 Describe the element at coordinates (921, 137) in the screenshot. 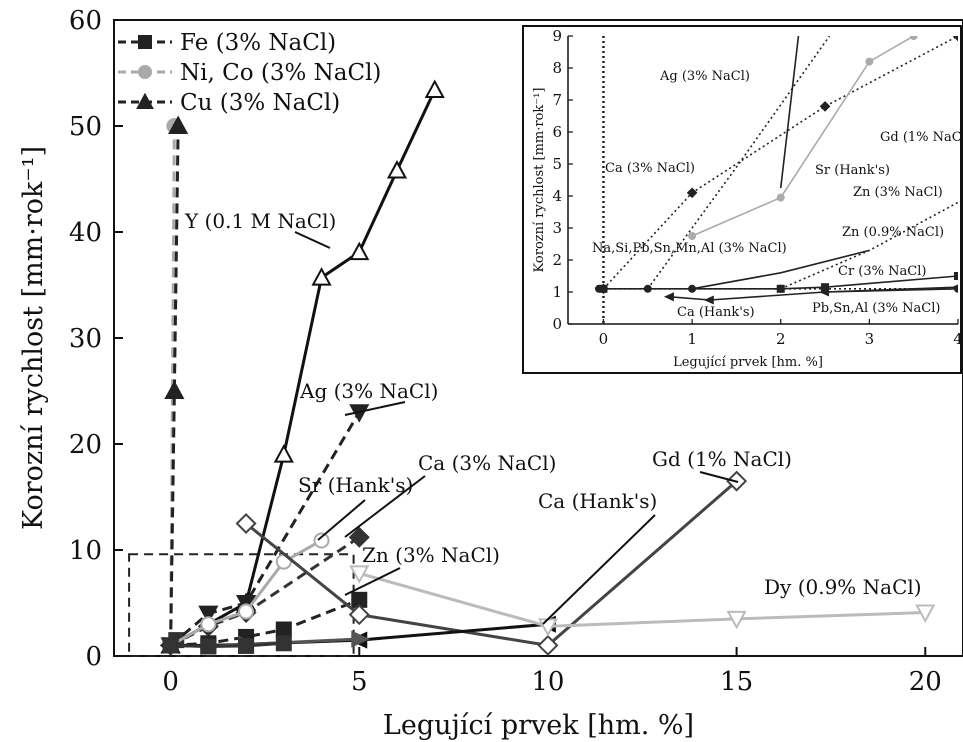

I see `inset-annotation-gd-1-nacl: Gd (1% NaCl)` at that location.